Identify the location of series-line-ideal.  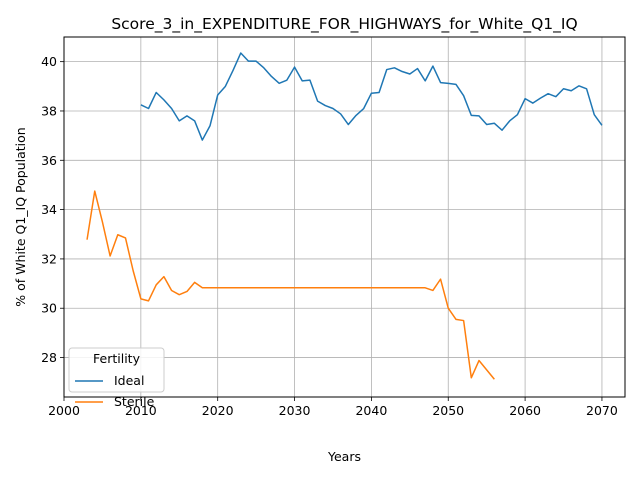
(371, 96).